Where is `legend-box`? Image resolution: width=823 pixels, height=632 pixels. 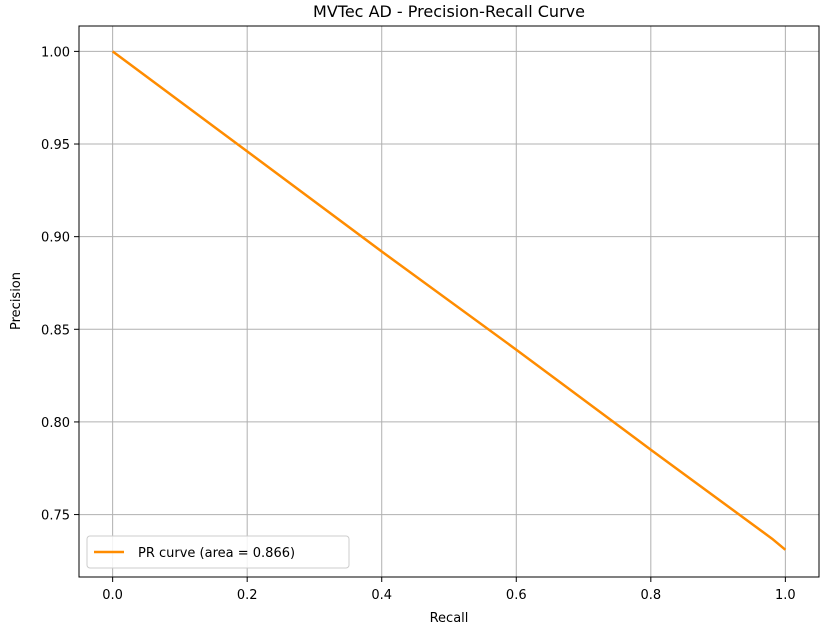 legend-box is located at coordinates (218, 552).